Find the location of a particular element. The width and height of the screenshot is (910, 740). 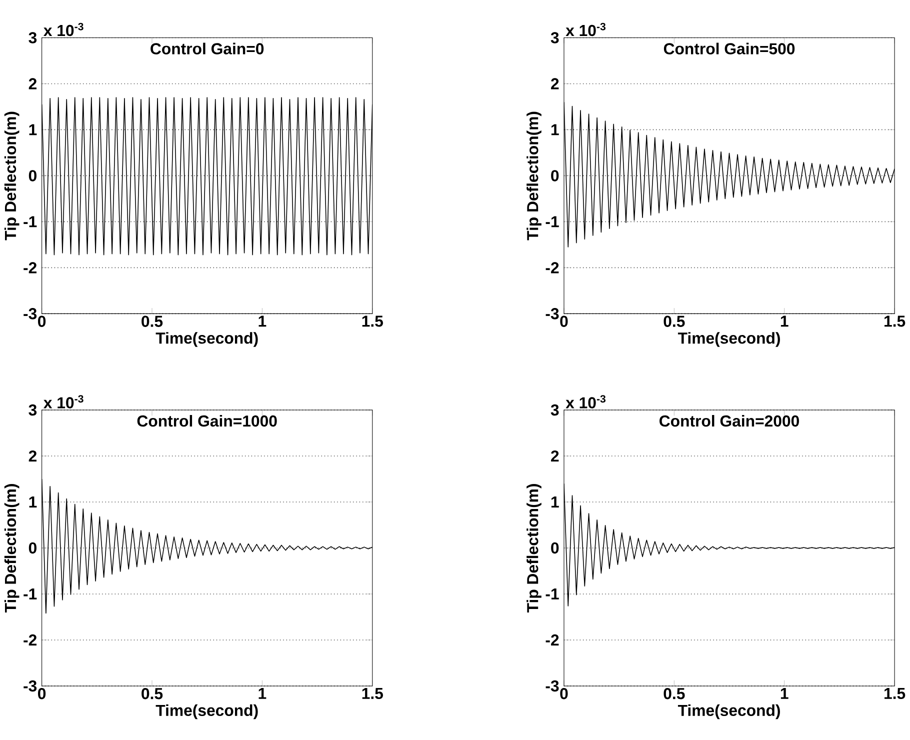

chart-title: Control Gain=500 is located at coordinates (729, 48).